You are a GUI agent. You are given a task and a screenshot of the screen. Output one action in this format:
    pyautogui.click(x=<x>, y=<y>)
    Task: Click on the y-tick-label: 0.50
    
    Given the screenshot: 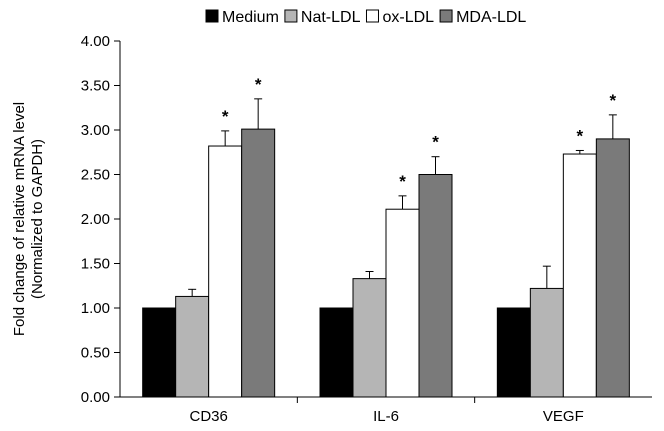 What is the action you would take?
    pyautogui.click(x=95, y=353)
    